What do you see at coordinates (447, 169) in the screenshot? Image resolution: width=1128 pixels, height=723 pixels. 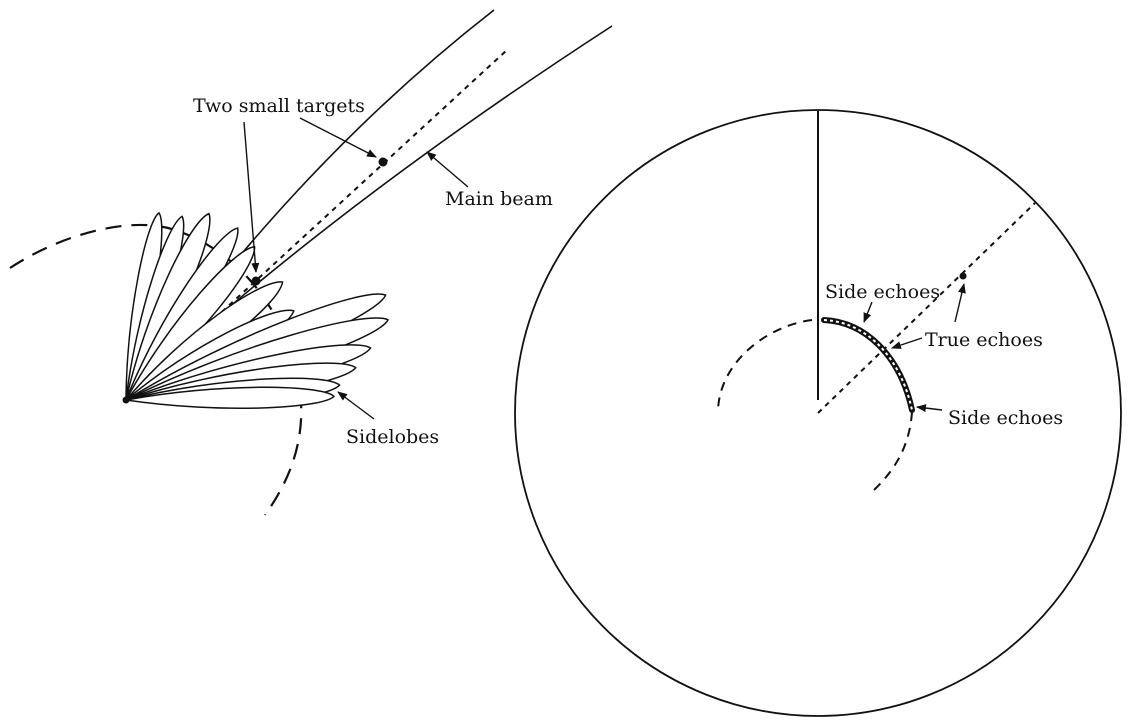 I see `arrow-main-beam` at bounding box center [447, 169].